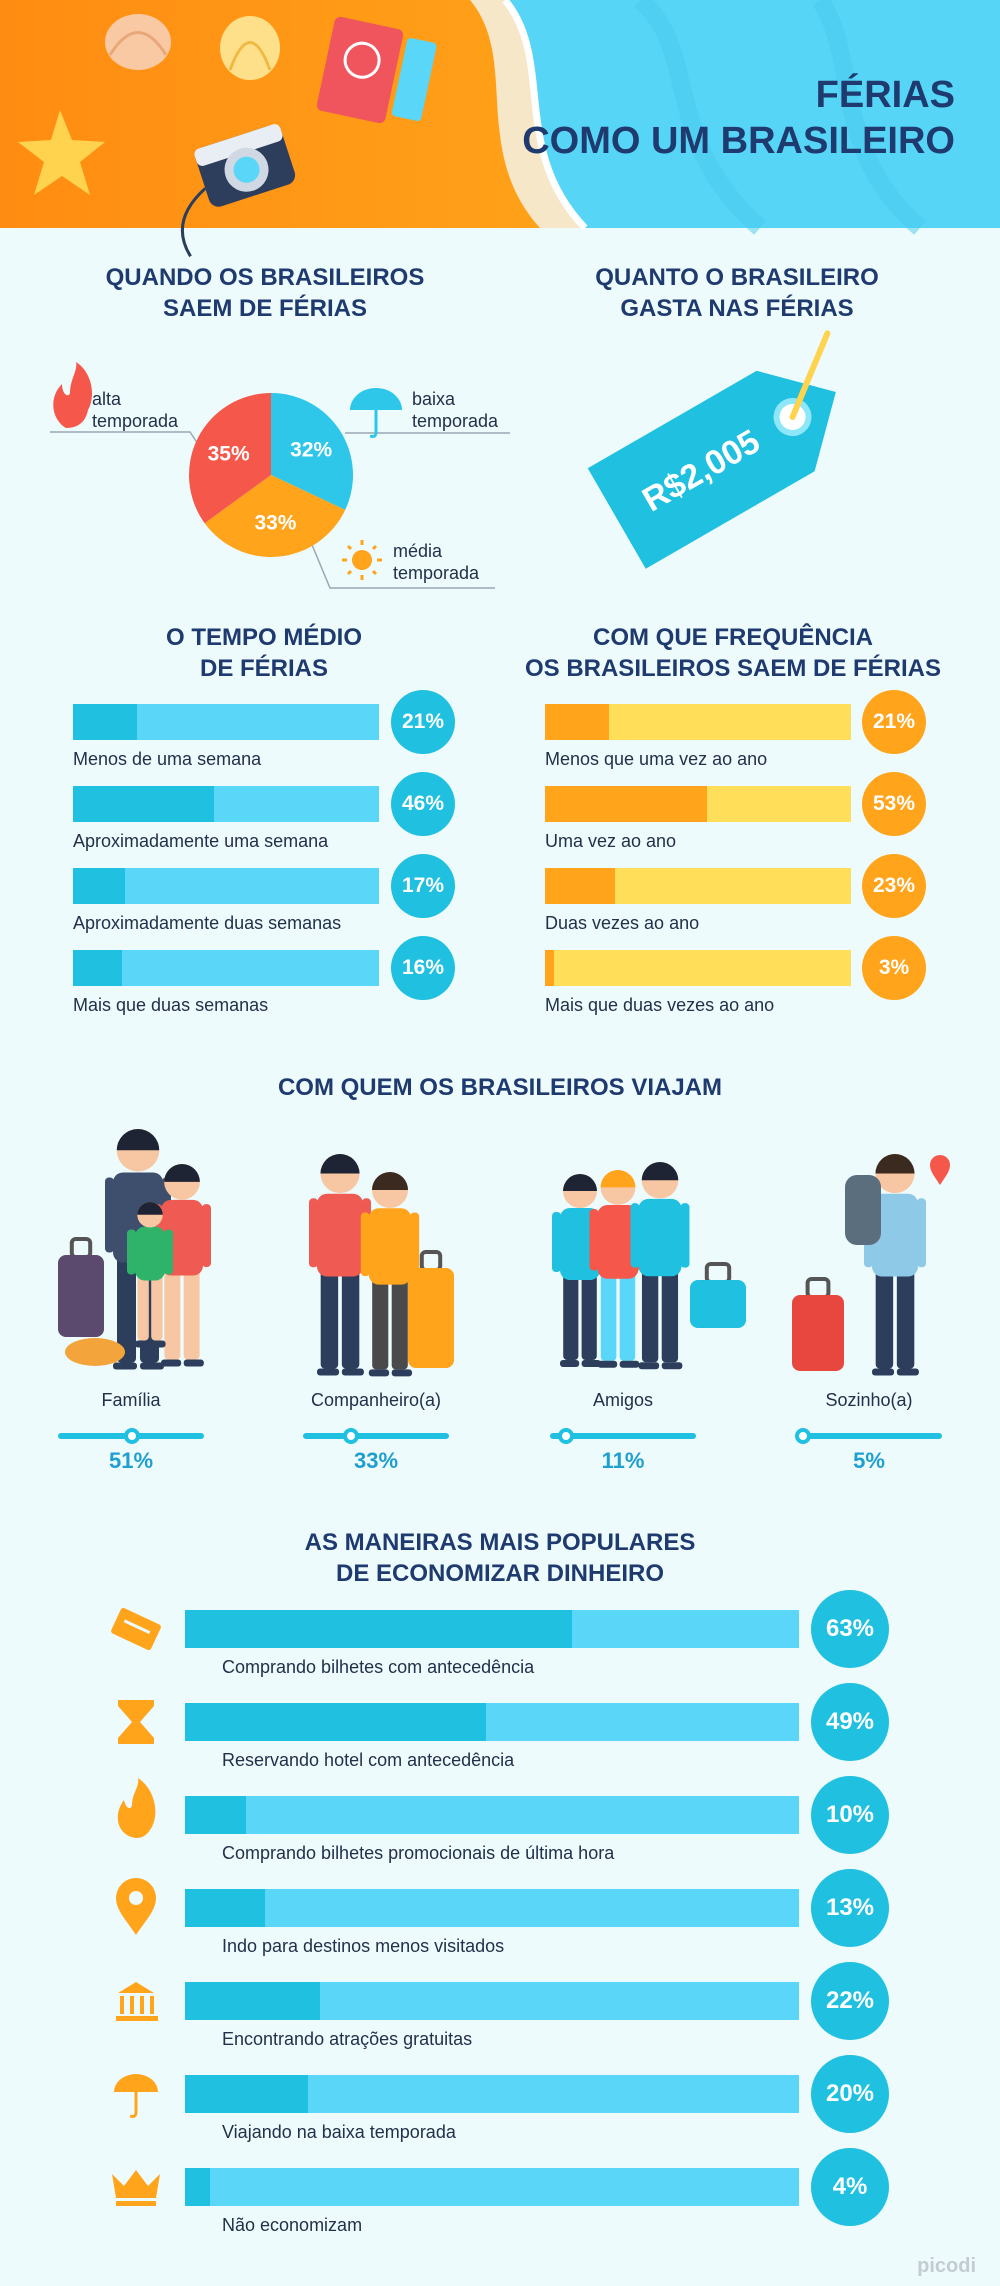 The image size is (1000, 2286). What do you see at coordinates (311, 450) in the screenshot?
I see `slice-label: 32%` at bounding box center [311, 450].